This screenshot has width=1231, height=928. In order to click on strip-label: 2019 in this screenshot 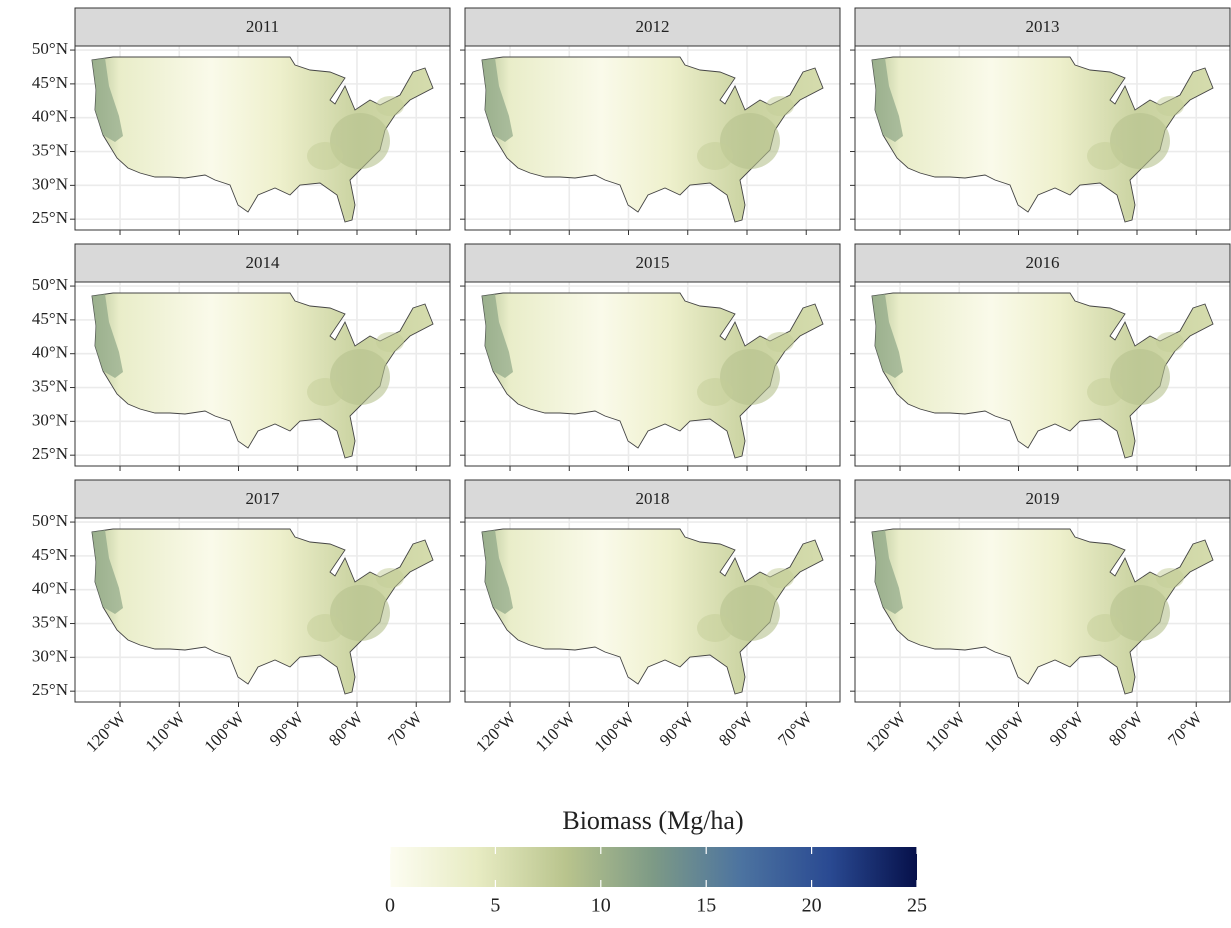, I will do `click(1043, 498)`.